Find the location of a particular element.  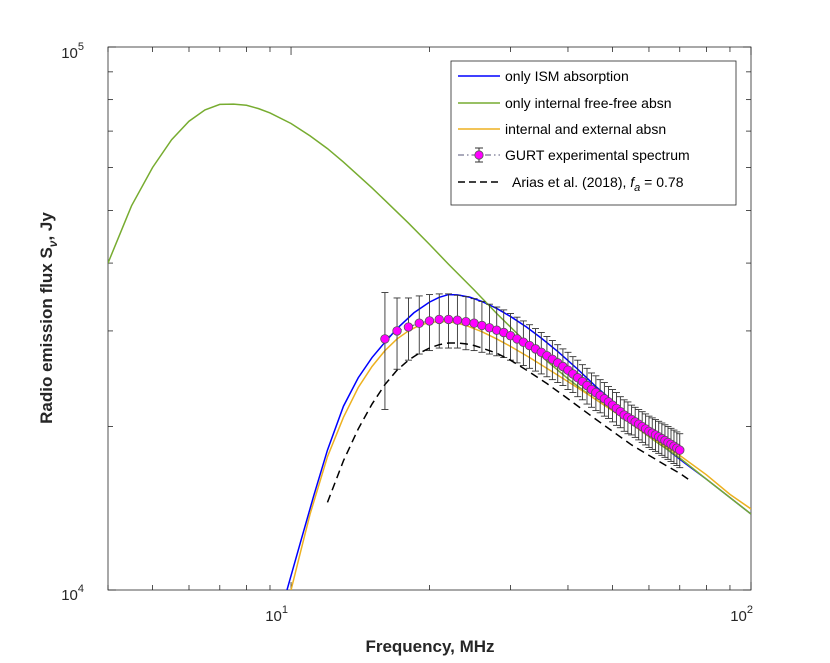

y-tick-label-1e4: 10⁴ is located at coordinates (72, 593).